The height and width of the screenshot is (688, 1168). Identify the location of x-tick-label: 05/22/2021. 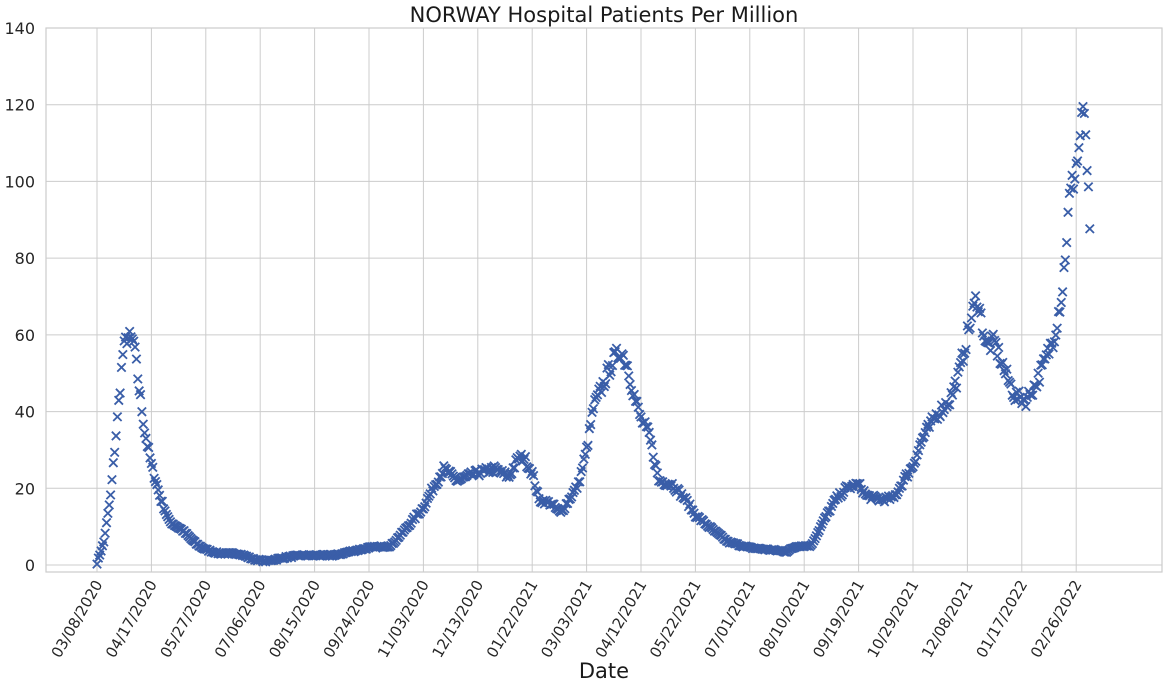
(675, 619).